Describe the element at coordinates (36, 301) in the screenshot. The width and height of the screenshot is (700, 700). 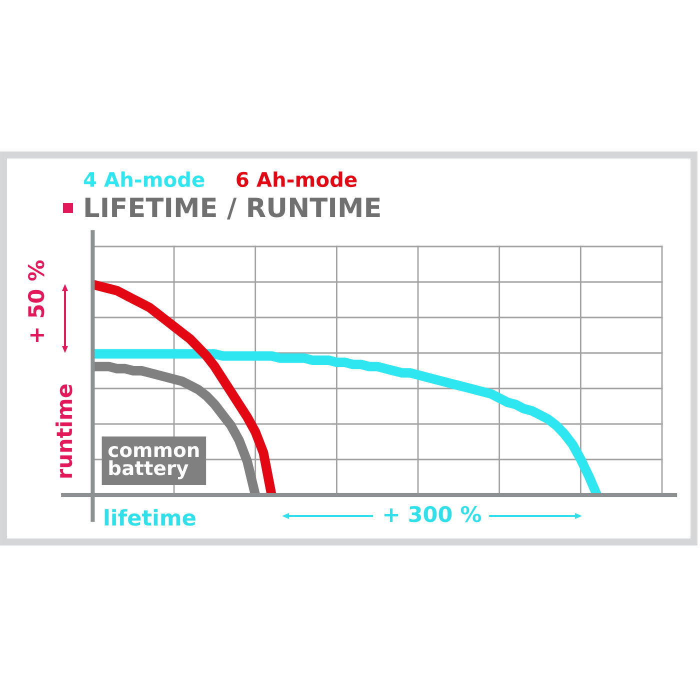
I see `text: + 50 %` at that location.